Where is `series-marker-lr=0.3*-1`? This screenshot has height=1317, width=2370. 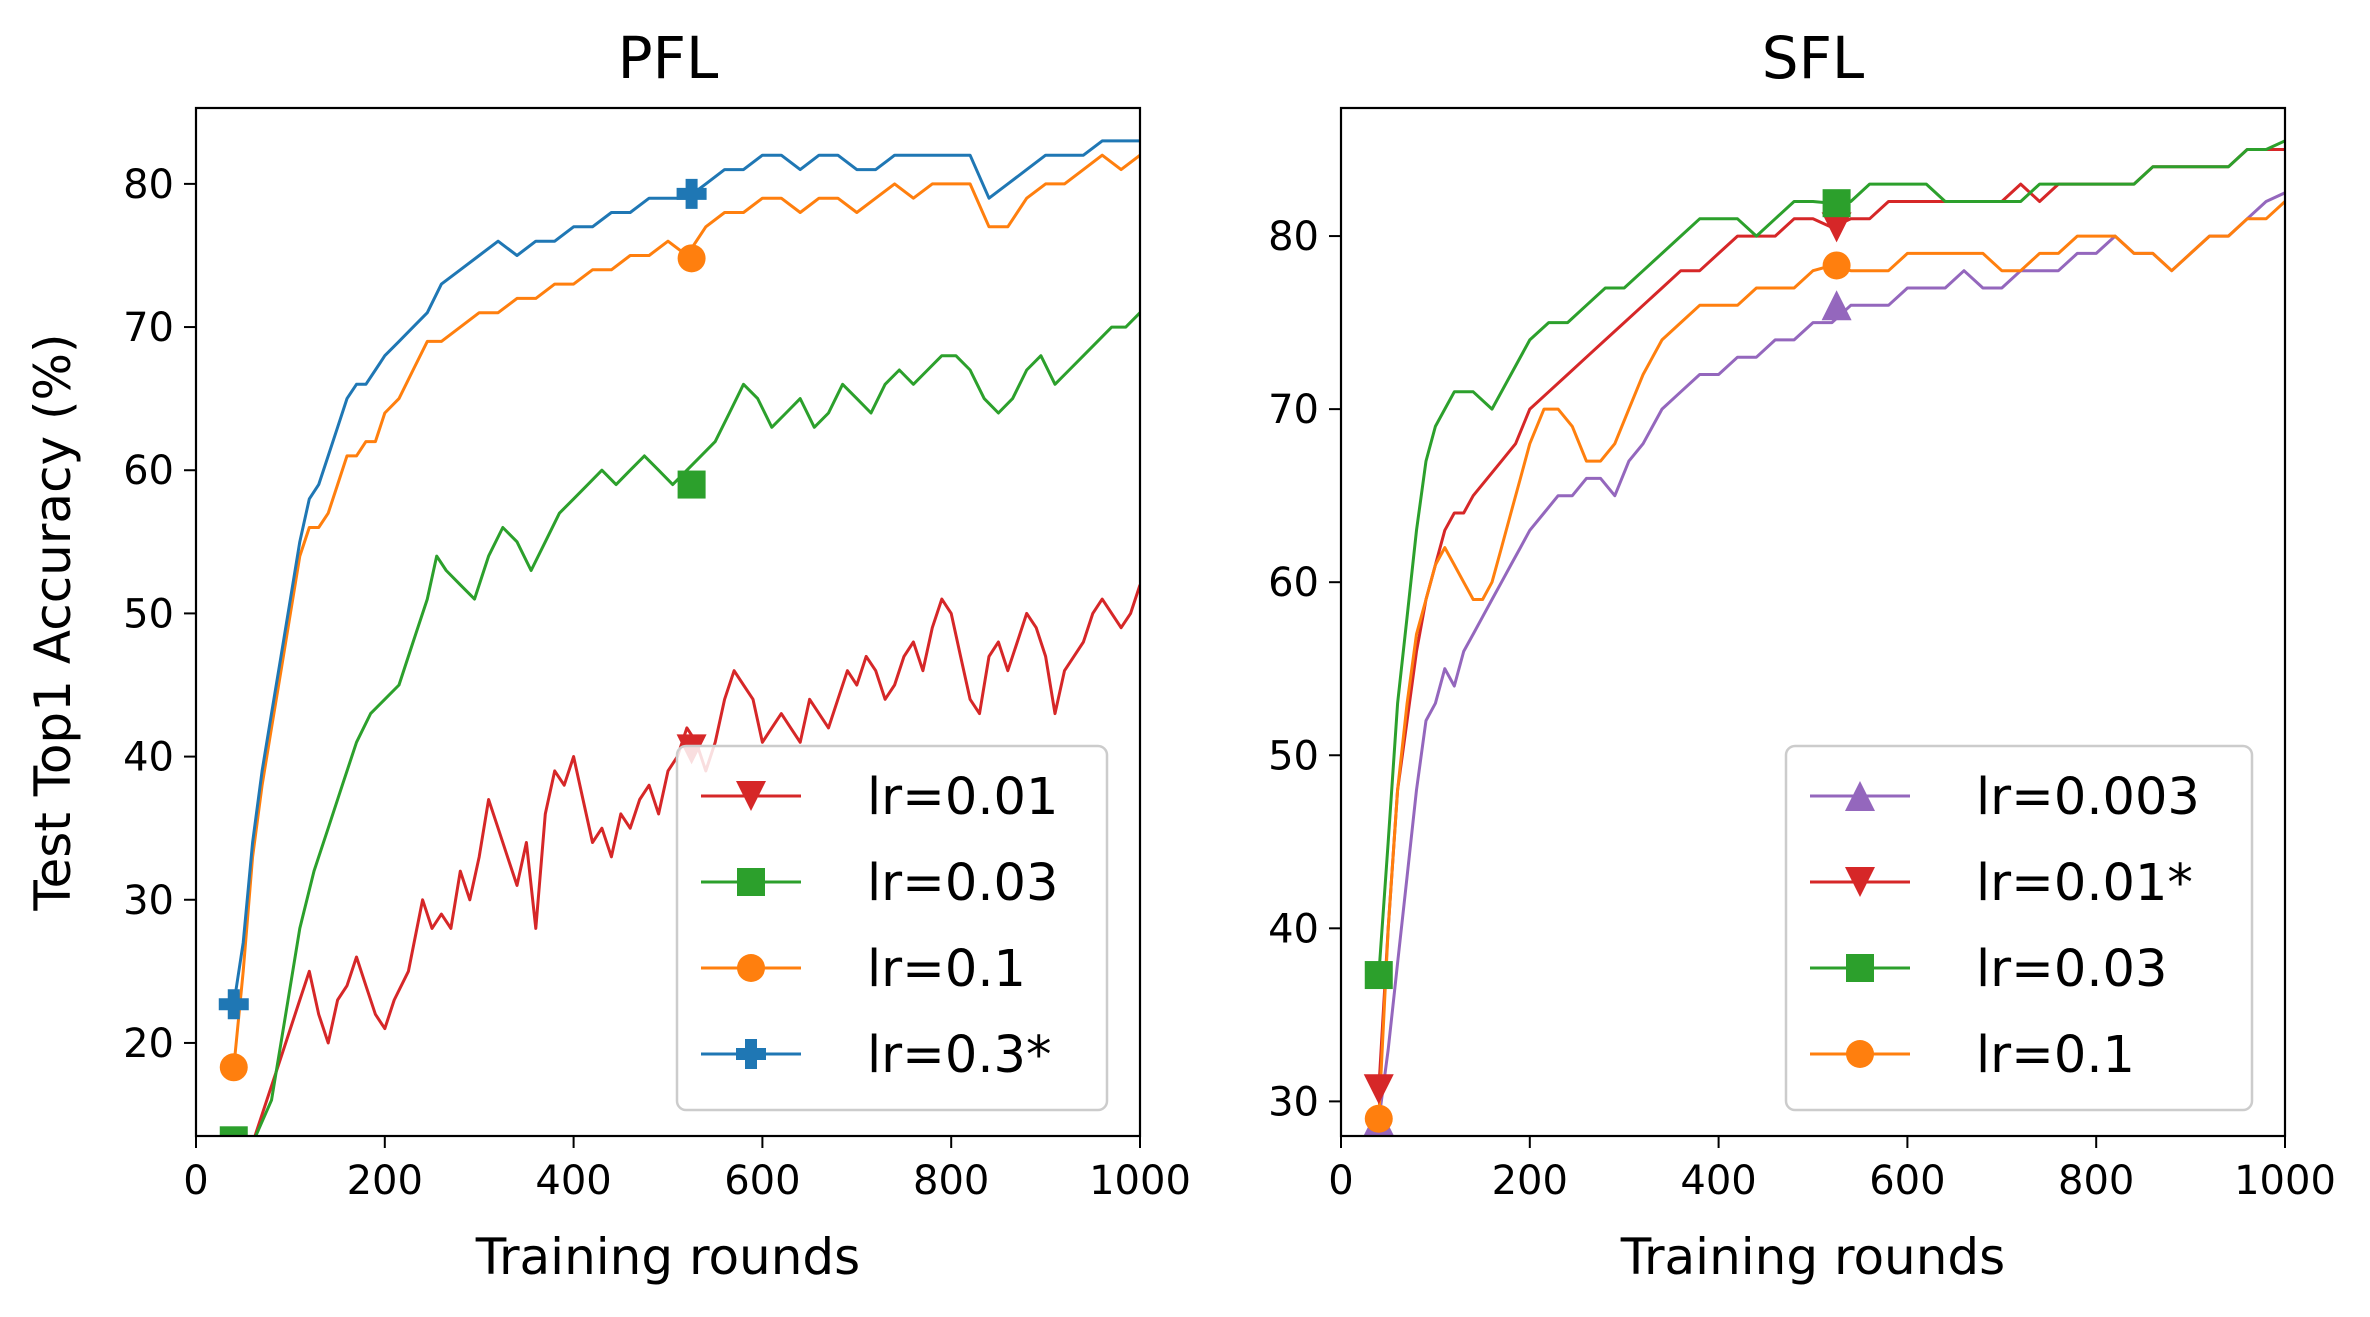 series-marker-lr=0.3*-1 is located at coordinates (691, 193).